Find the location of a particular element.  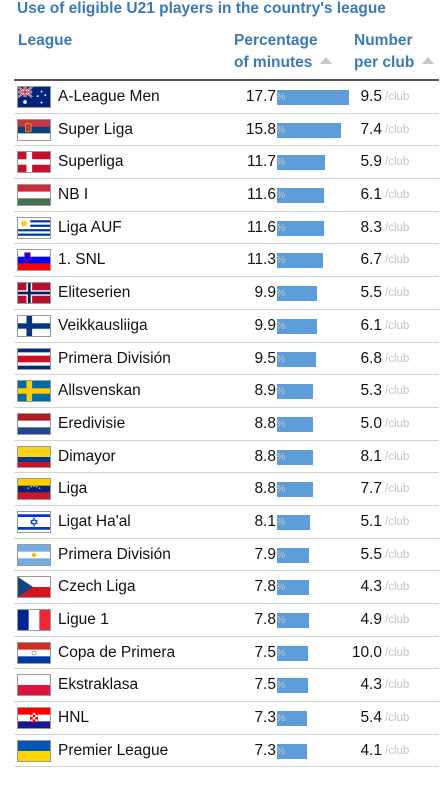

league-name: Allsvenskan is located at coordinates (99, 391).